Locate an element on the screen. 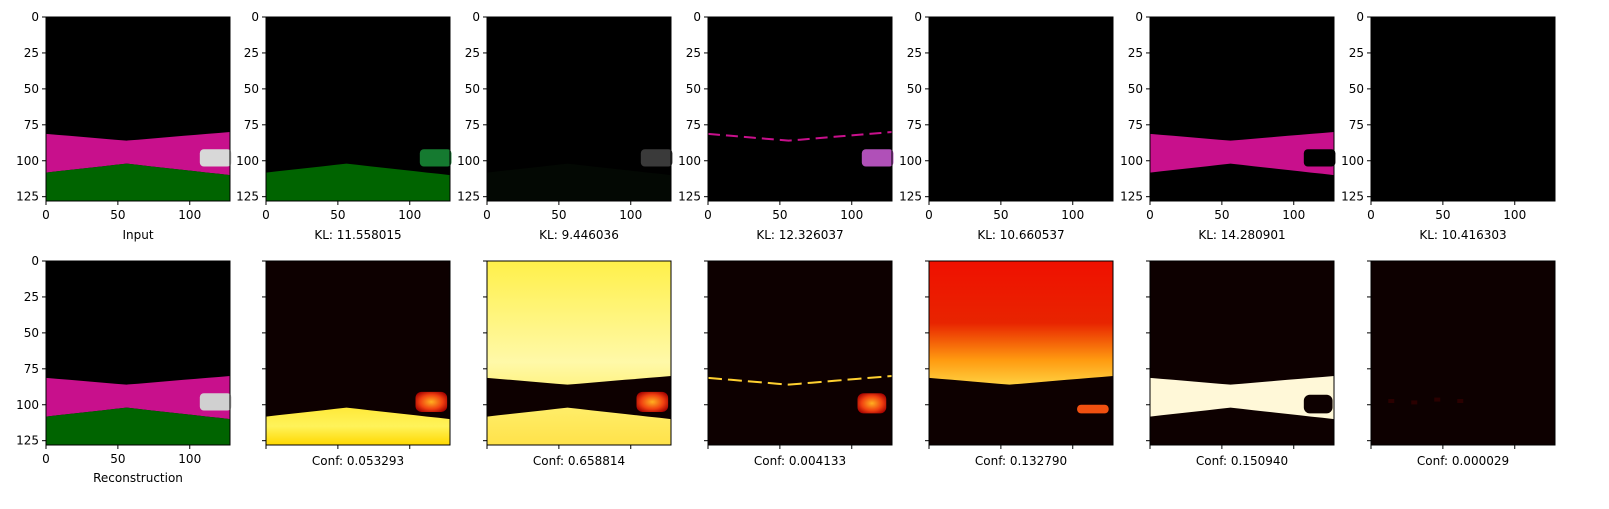 The height and width of the screenshot is (509, 1609). top-panel-2: 0 50 100 0 25 50 75 100 125 KL: 9.446036 is located at coordinates (565, 126).